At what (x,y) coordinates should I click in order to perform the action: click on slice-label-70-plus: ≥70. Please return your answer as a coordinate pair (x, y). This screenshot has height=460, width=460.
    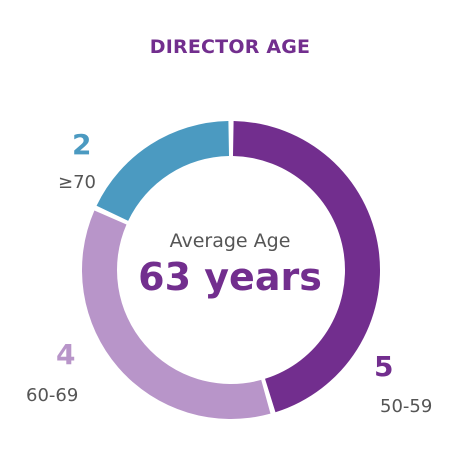
    Looking at the image, I should click on (77, 182).